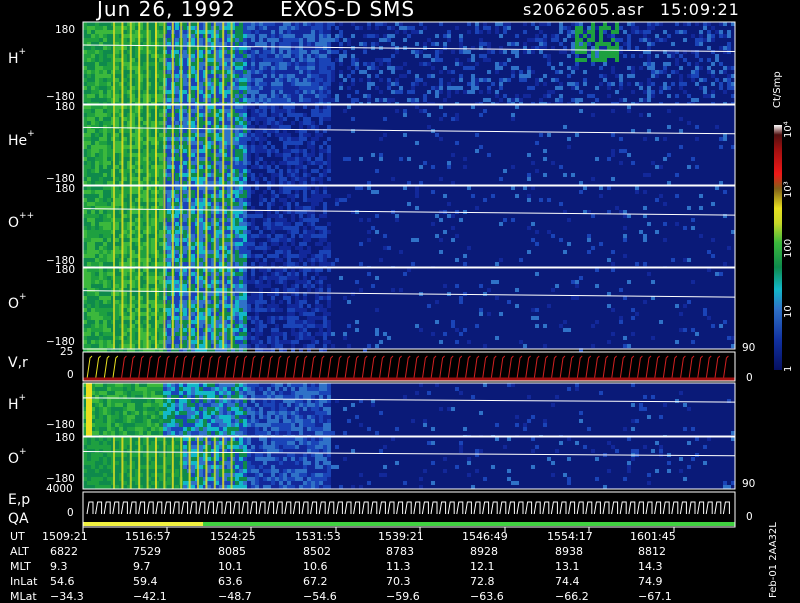 The image size is (800, 603). What do you see at coordinates (569, 551) in the screenshot?
I see `table-cell: 8938` at bounding box center [569, 551].